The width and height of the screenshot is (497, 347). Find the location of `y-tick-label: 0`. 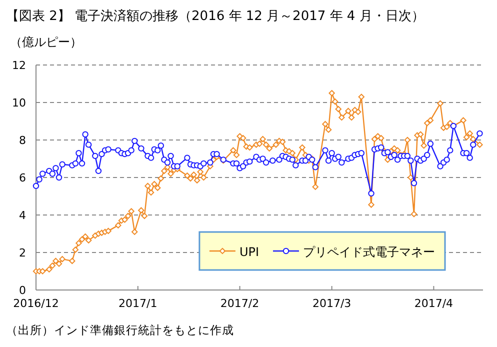

y-tick-label: 0 is located at coordinates (22, 290).